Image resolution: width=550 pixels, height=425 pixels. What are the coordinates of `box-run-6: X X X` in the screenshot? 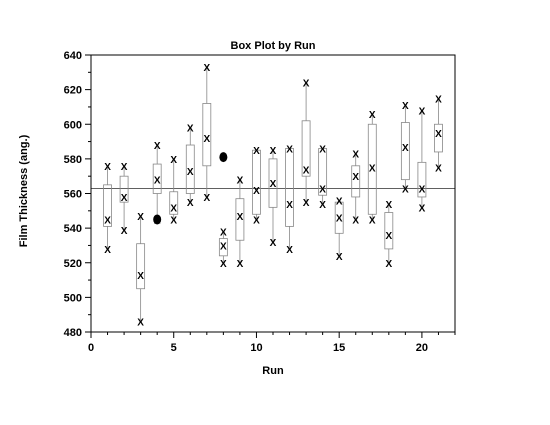 It's located at (190, 166).